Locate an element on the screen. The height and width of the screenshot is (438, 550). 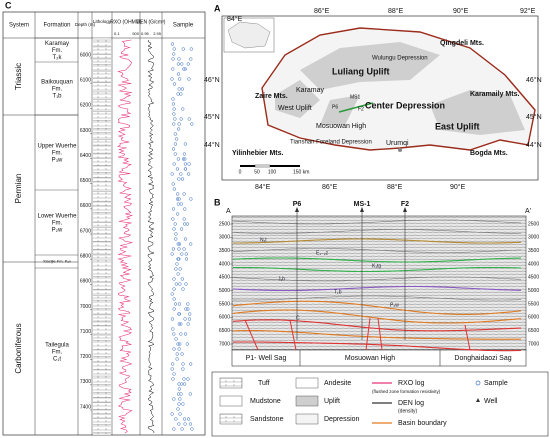
place: Zaire Mts. is located at coordinates (271, 96).